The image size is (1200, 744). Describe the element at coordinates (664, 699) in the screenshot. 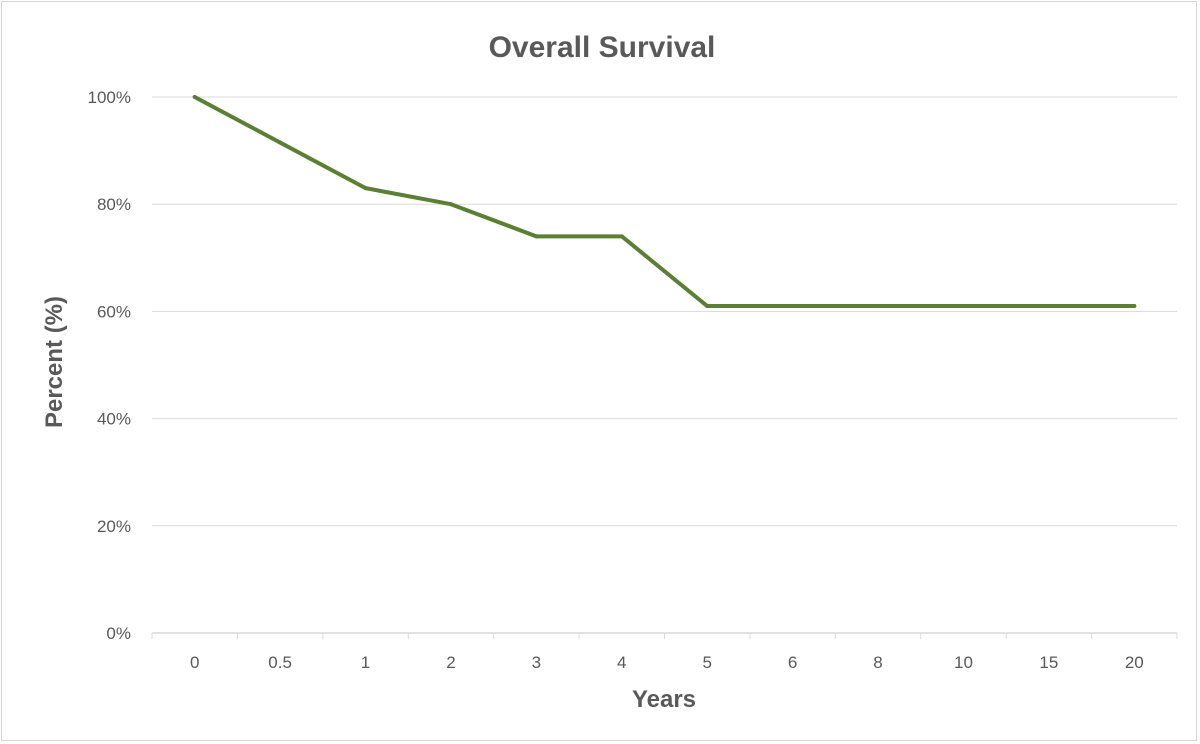

I see `x-axis-title: Years` at that location.